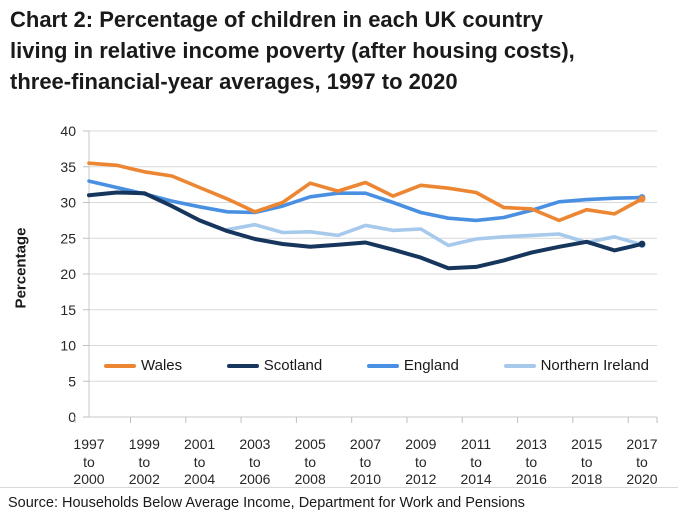 The height and width of the screenshot is (526, 678). Describe the element at coordinates (365, 201) in the screenshot. I see `series-line-england` at that location.